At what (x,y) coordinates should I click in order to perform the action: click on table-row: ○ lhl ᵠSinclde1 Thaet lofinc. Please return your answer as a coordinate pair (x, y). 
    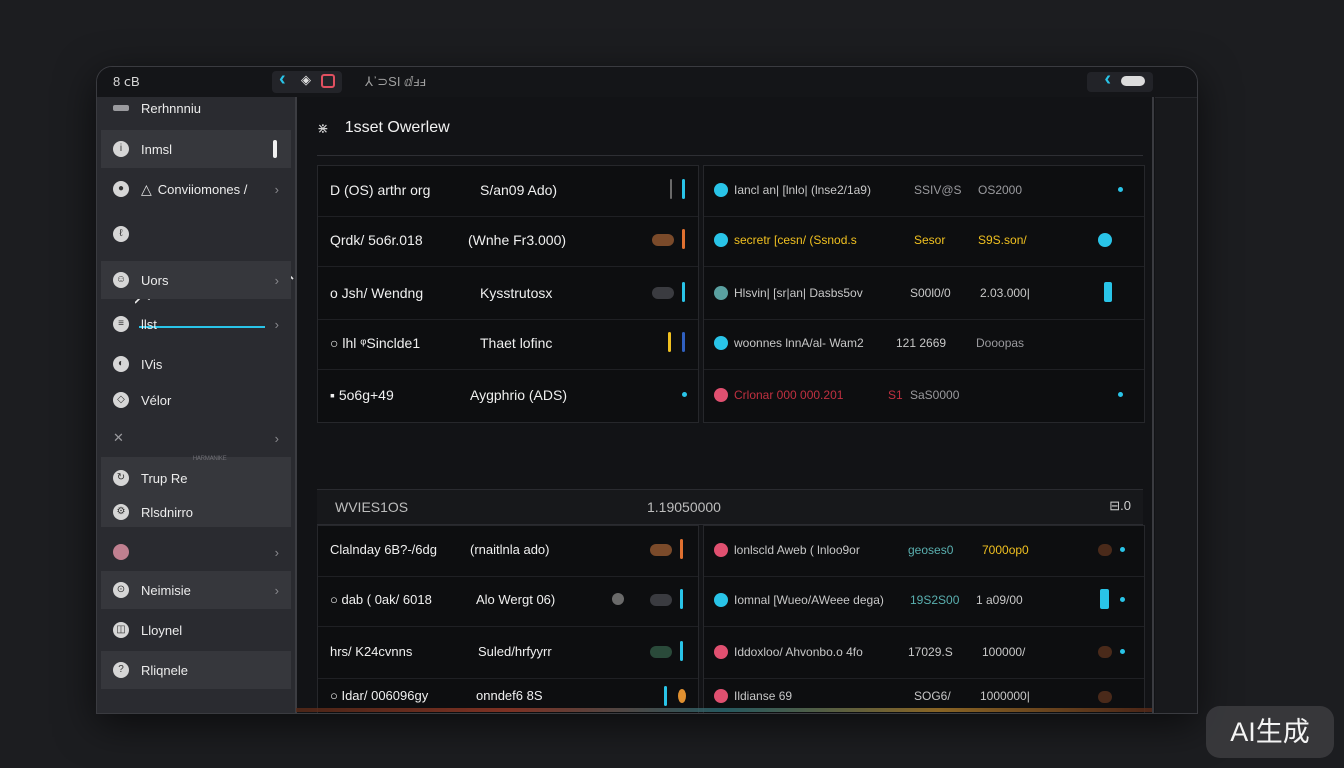
    Looking at the image, I should click on (508, 344).